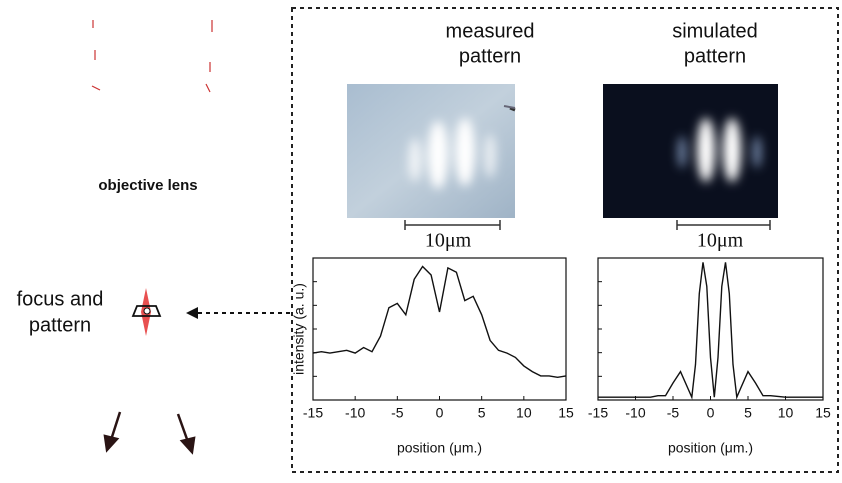 This screenshot has width=842, height=483. What do you see at coordinates (587, 225) in the screenshot?
I see `scale-bar` at bounding box center [587, 225].